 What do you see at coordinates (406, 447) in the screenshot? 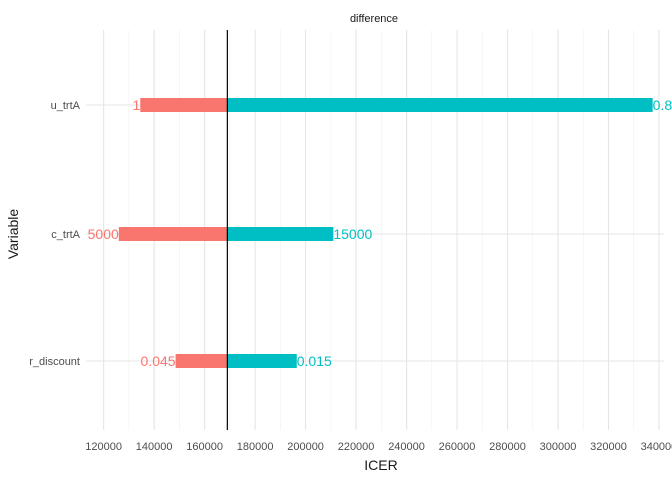
I see `x-tick-label: 240000` at bounding box center [406, 447].